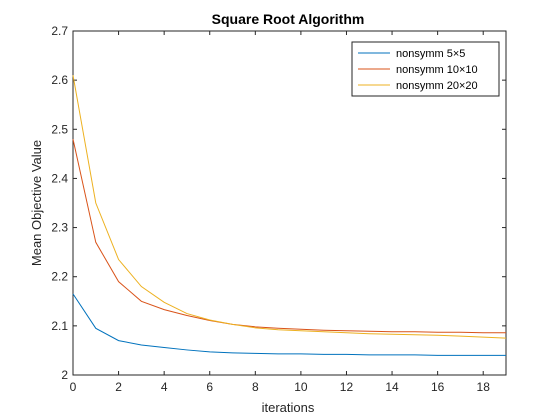 The height and width of the screenshot is (420, 560). Describe the element at coordinates (484, 387) in the screenshot. I see `x-tick-label: 18` at that location.